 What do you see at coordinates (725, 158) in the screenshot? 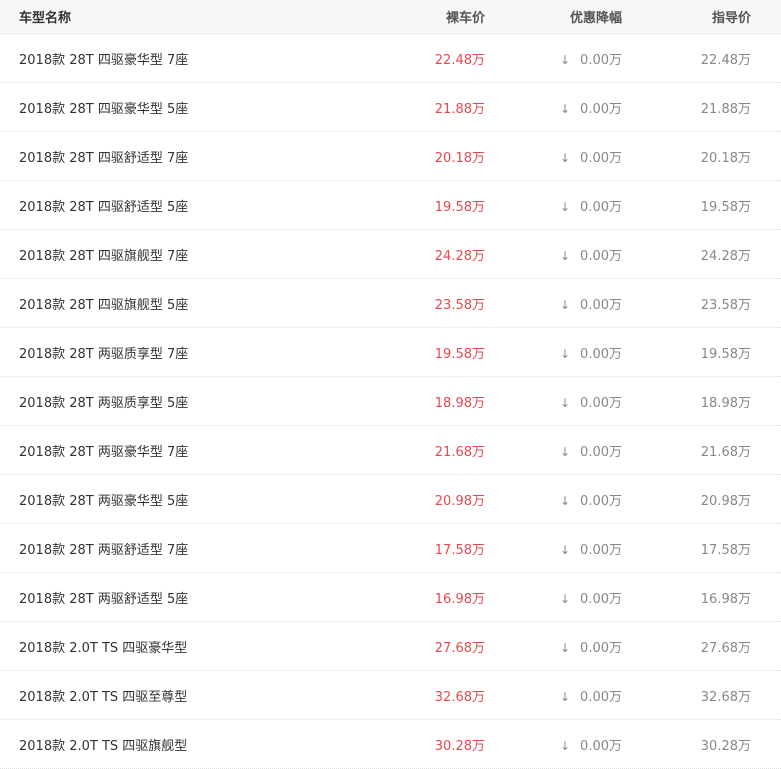
I see `guide-price: 20.18万` at bounding box center [725, 158].